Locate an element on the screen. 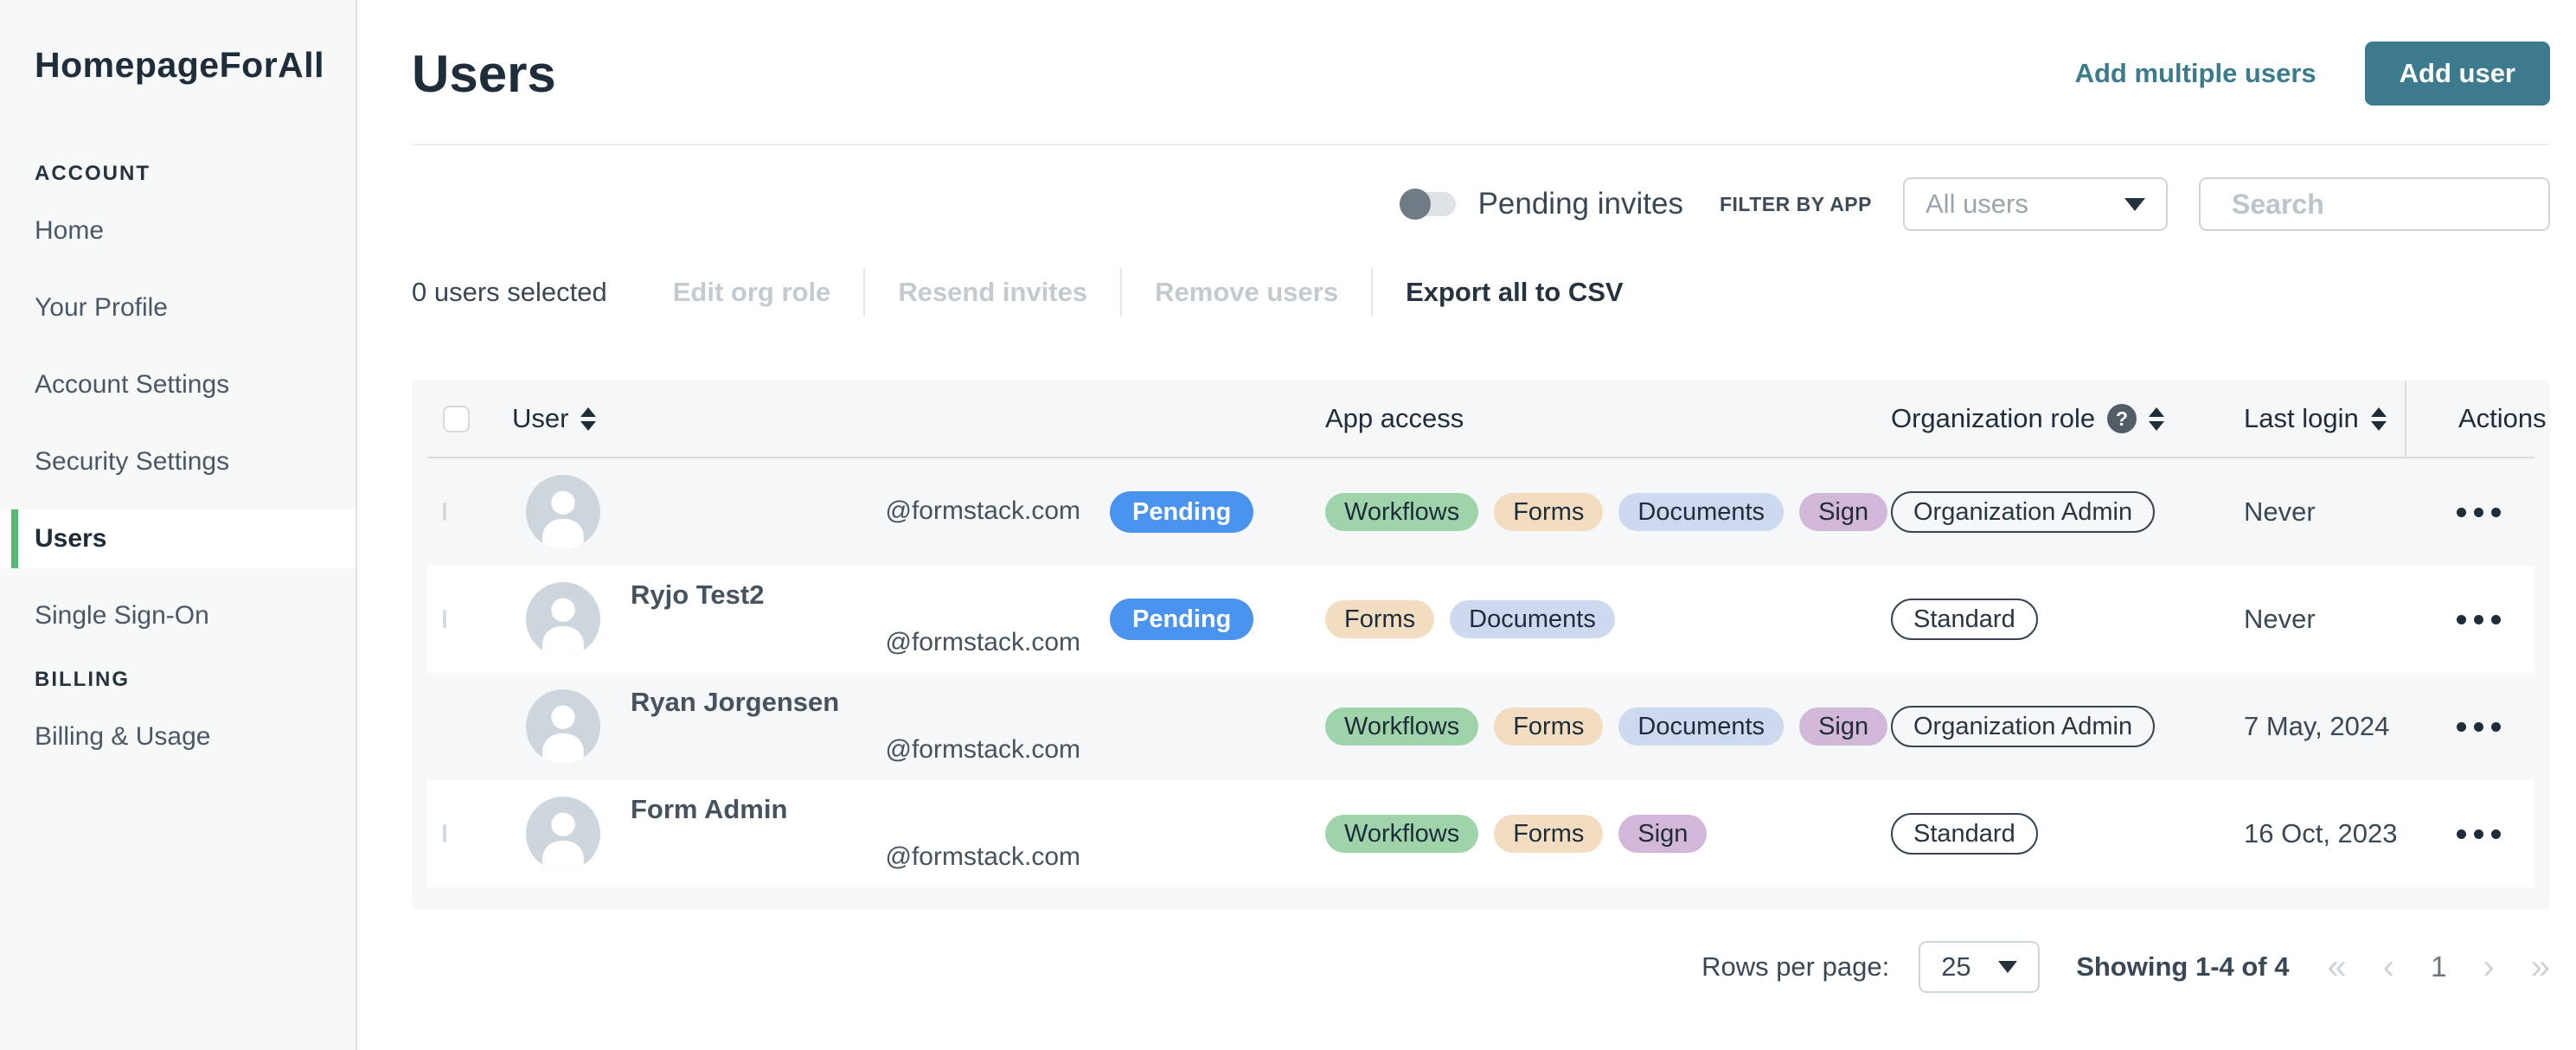  bulk-action-export-all-to-csv: Export all to CSV is located at coordinates (1514, 292).